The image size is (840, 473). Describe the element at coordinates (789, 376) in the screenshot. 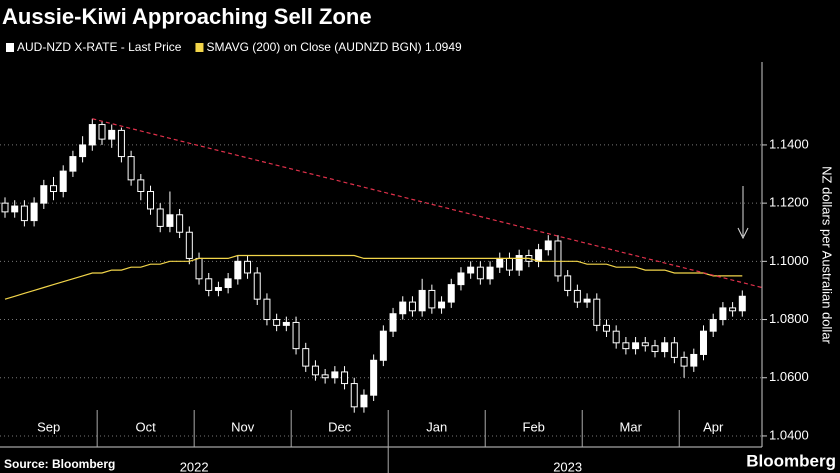

I see `y-tick-label: 1.0600` at that location.